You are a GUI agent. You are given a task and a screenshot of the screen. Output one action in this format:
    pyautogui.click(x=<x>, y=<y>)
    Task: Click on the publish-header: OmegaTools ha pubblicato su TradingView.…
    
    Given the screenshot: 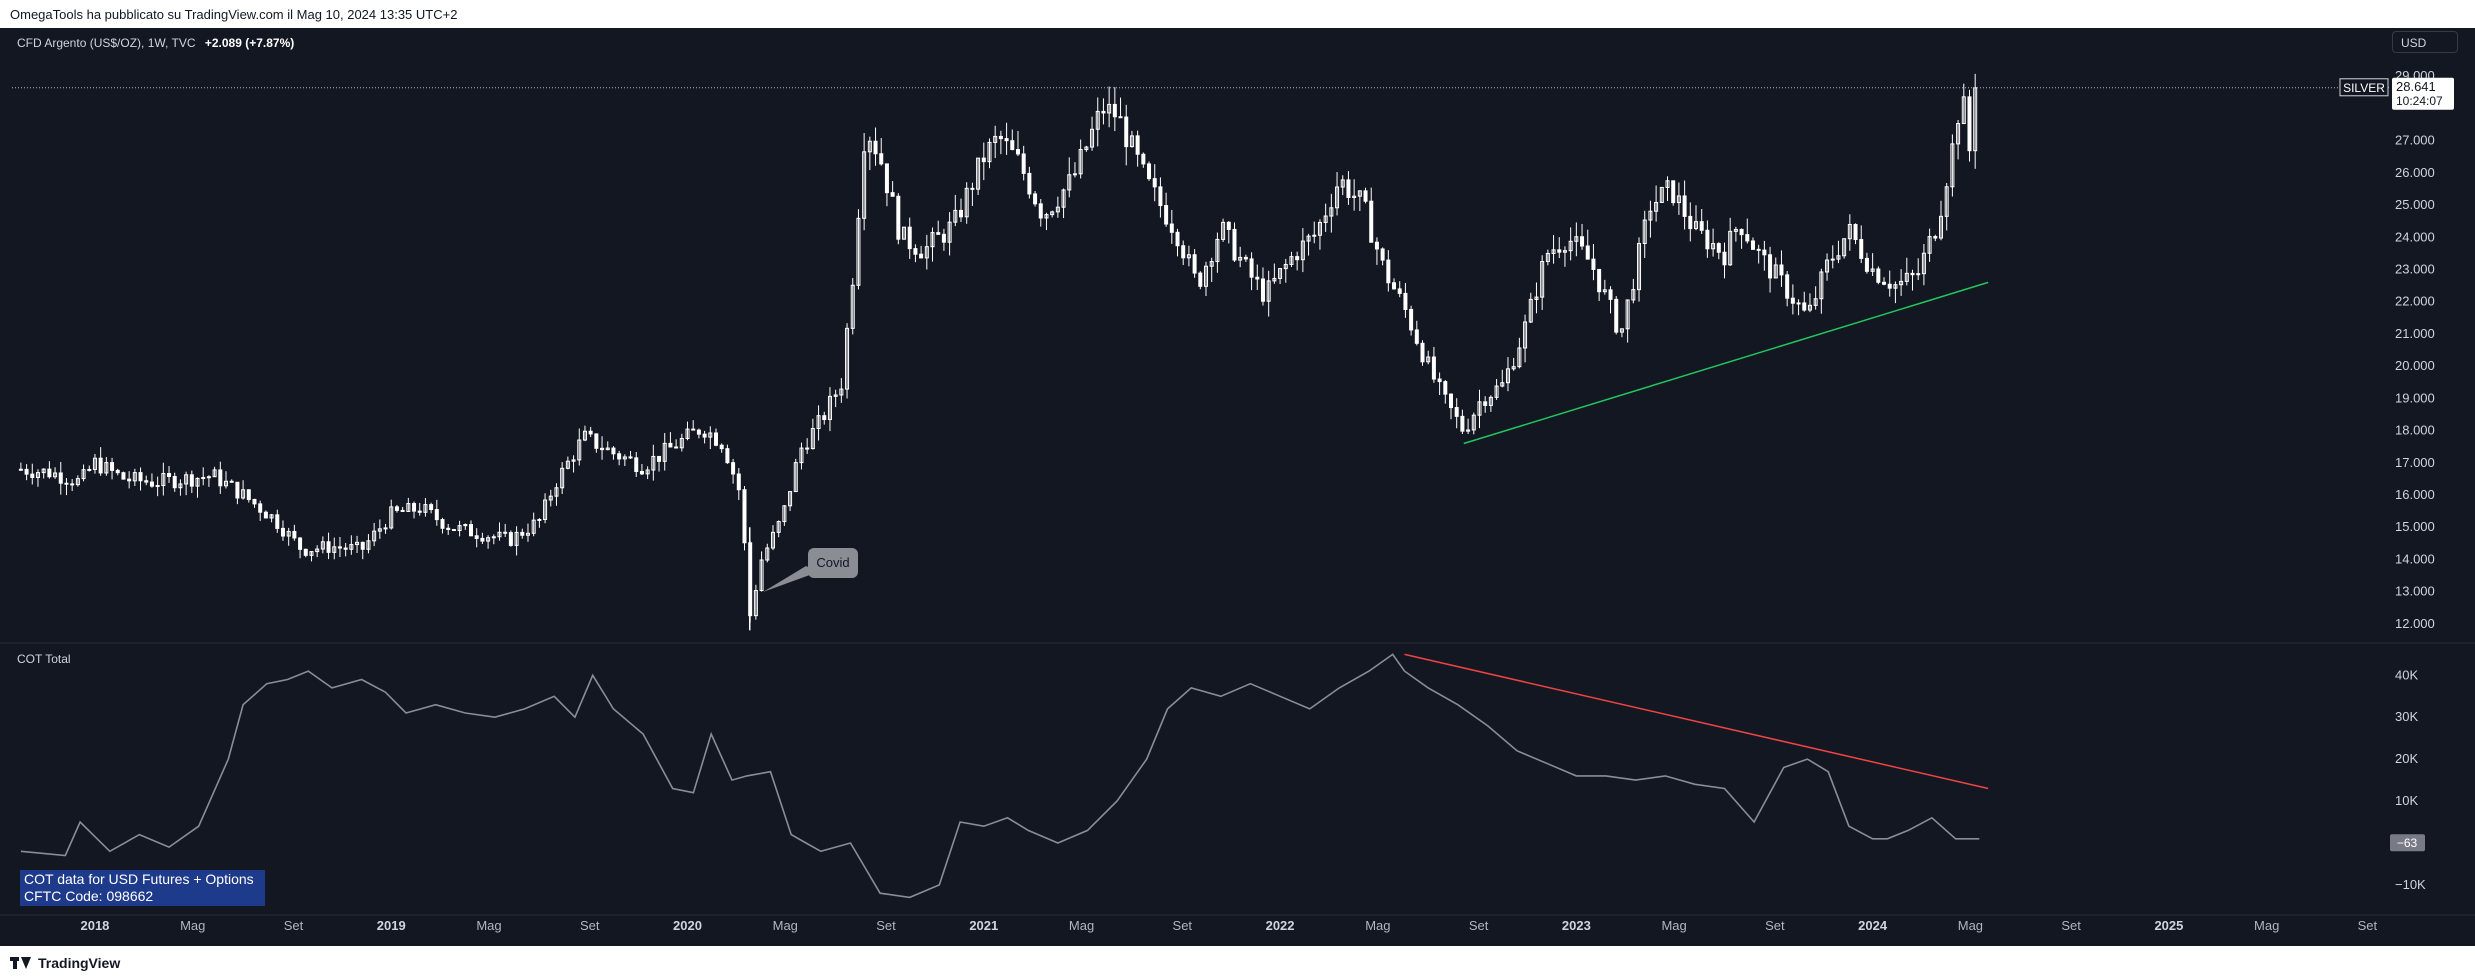 What is the action you would take?
    pyautogui.click(x=1237, y=14)
    